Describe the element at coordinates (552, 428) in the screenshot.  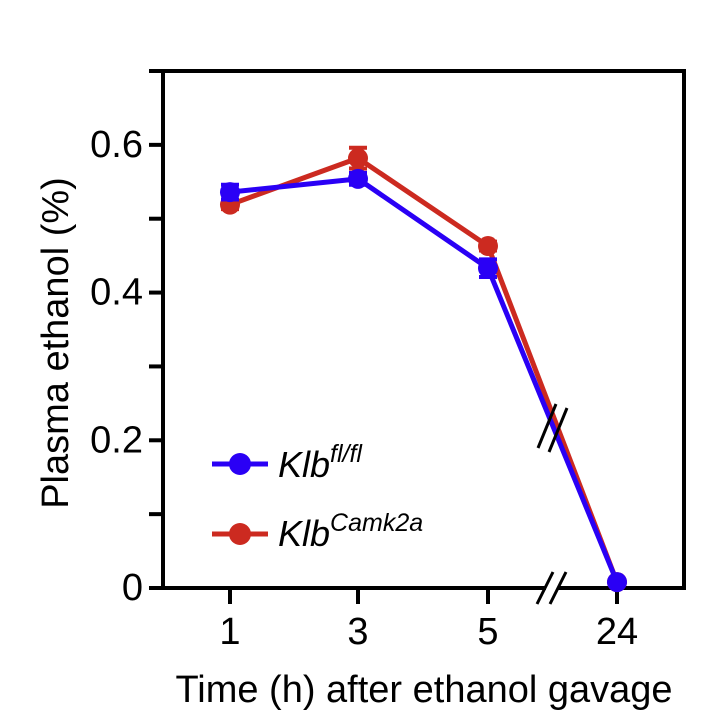
I see `line-break-mark` at that location.